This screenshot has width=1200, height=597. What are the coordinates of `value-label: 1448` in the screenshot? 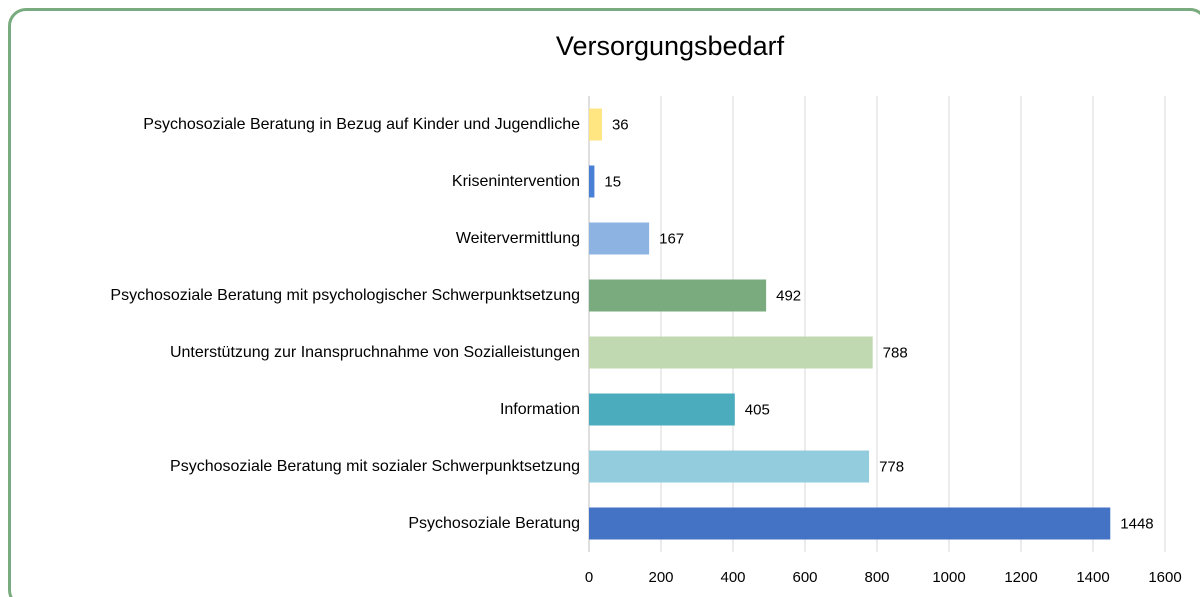 It's located at (1136, 523).